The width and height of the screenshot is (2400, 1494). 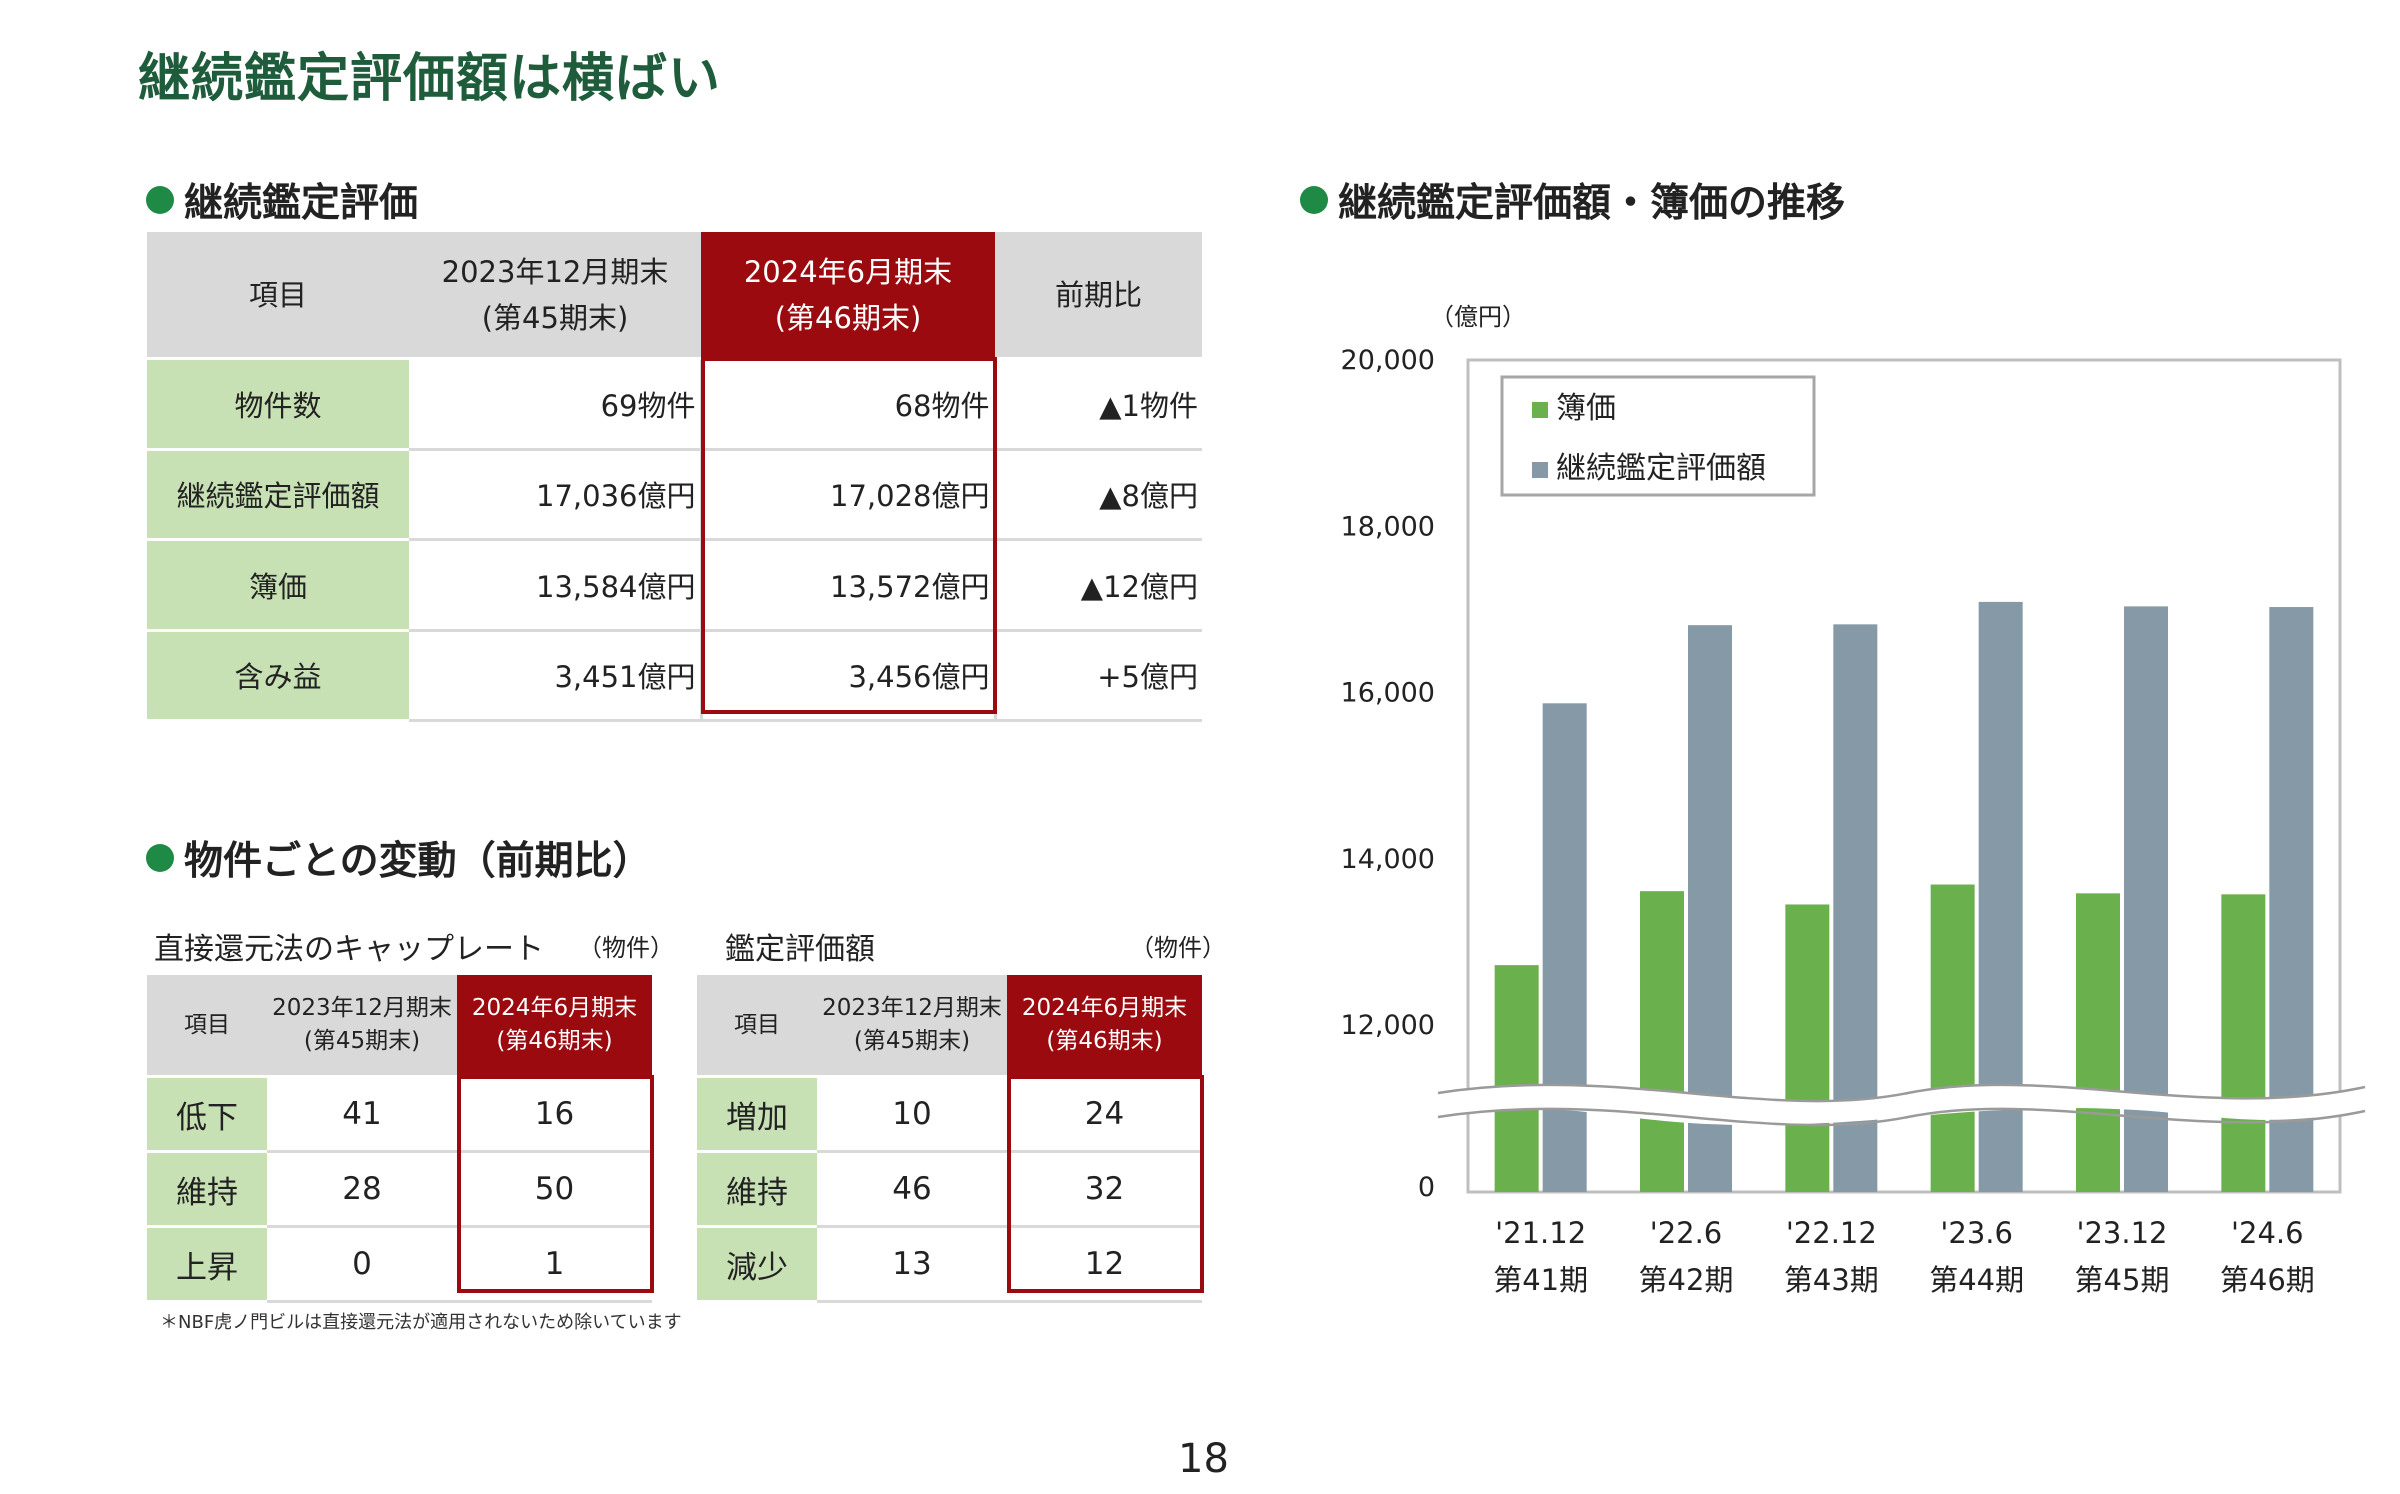 I want to click on x-tick-sublabel: 第46期, so click(x=2267, y=1280).